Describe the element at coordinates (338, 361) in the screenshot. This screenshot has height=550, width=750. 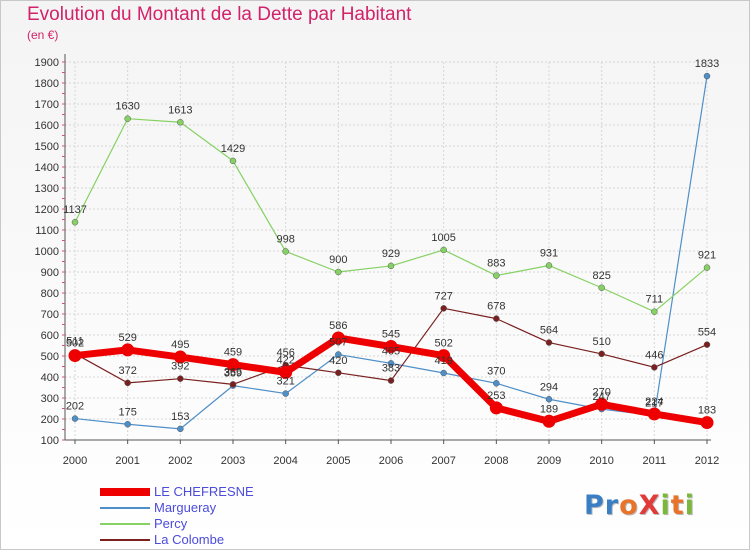
I see `data-label-la-colombe: 420` at that location.